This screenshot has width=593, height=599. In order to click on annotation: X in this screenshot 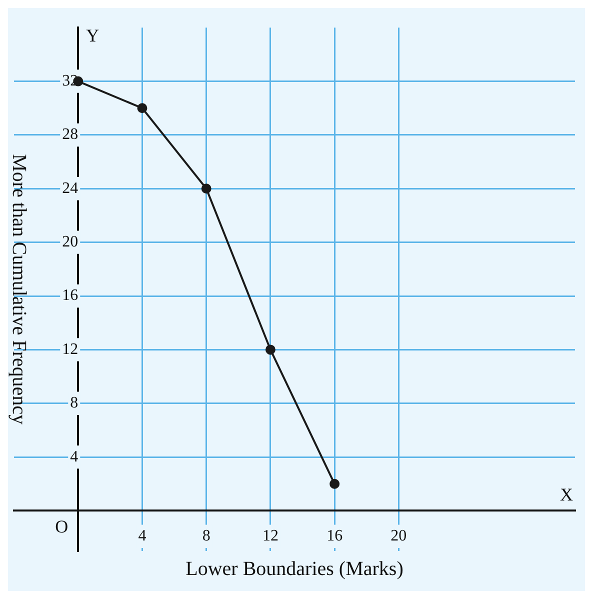, I will do `click(566, 494)`.